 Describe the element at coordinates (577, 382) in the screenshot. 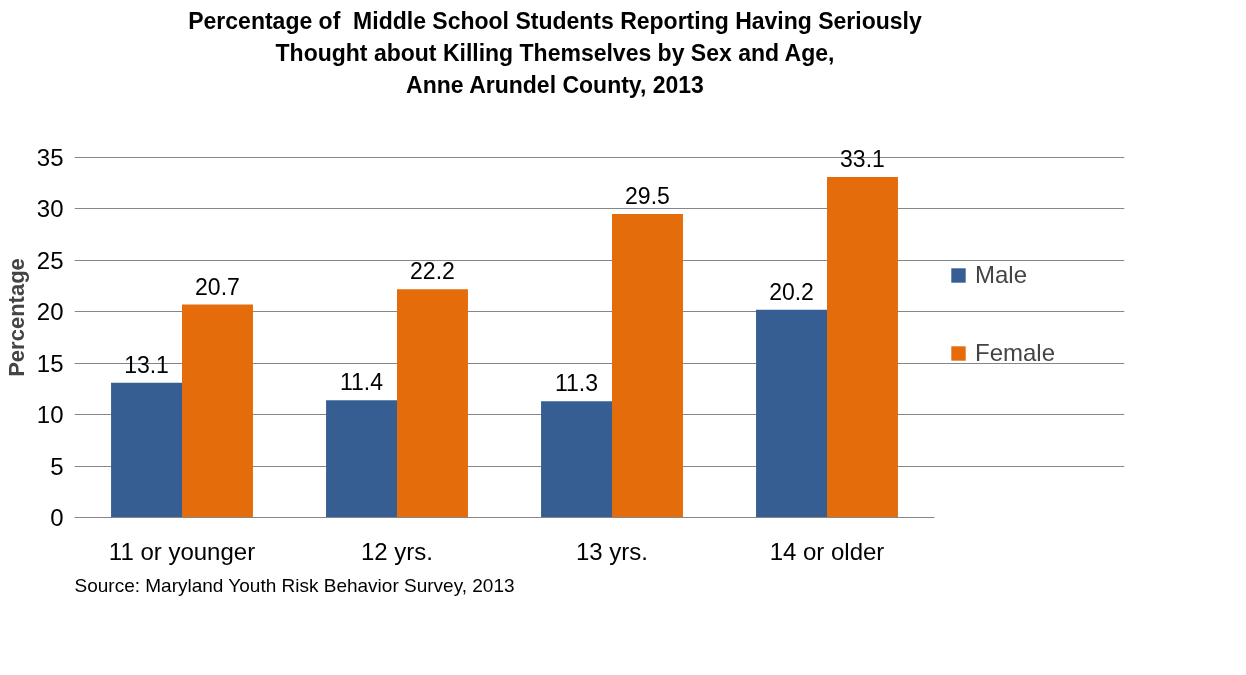

I see `data-label: 11.3` at that location.